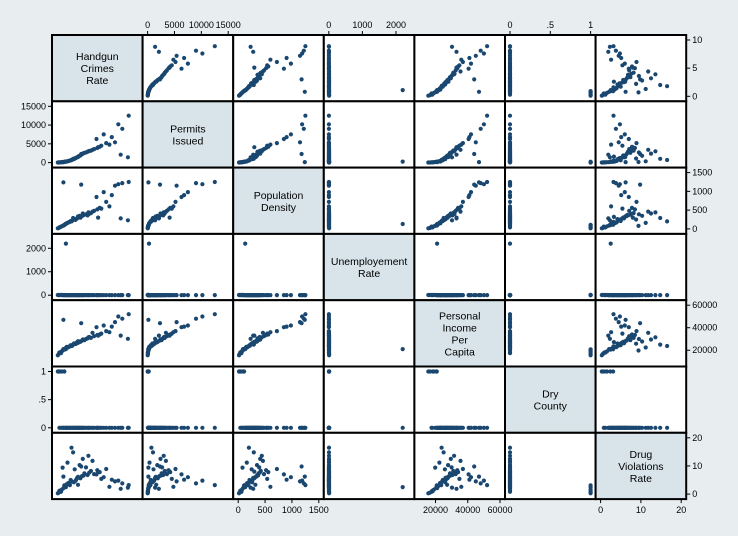 The width and height of the screenshot is (738, 536). I want to click on cell-r6-c5, so click(550, 466).